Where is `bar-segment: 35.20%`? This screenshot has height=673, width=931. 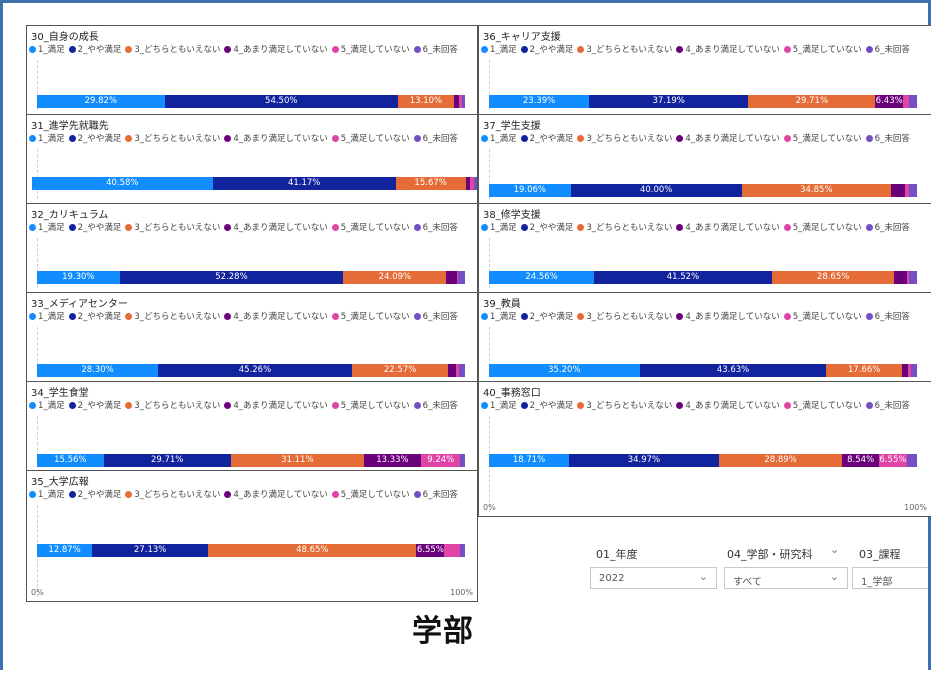 bar-segment: 35.20% is located at coordinates (564, 370).